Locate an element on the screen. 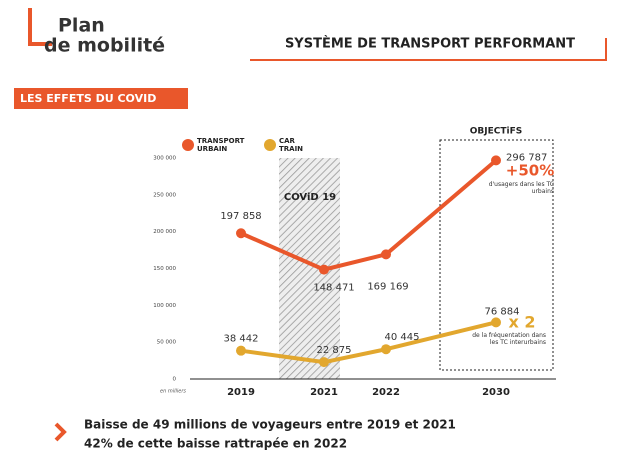 Image resolution: width=638 pixels, height=468 pixels. y-tick-label: 0 is located at coordinates (175, 380).